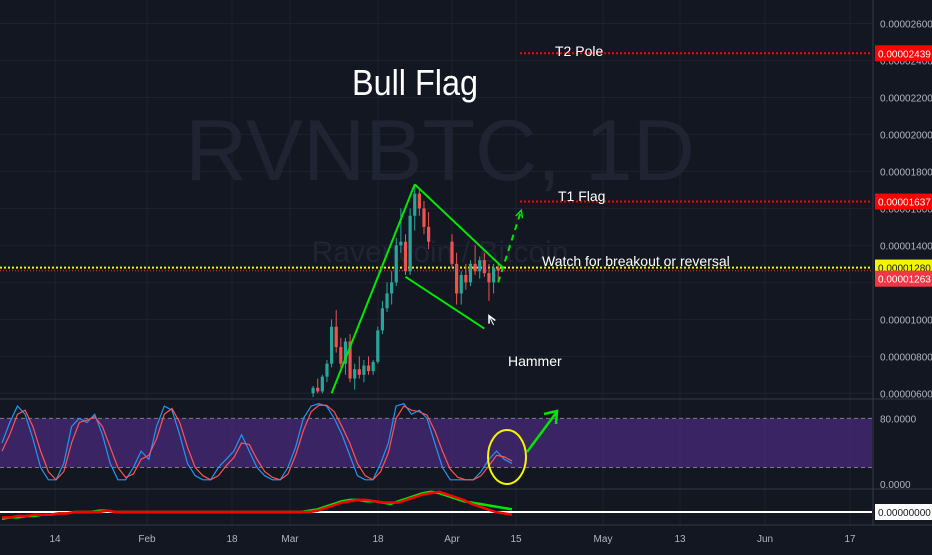 This screenshot has height=555, width=932. I want to click on price-label: 0.00001263, so click(903, 278).